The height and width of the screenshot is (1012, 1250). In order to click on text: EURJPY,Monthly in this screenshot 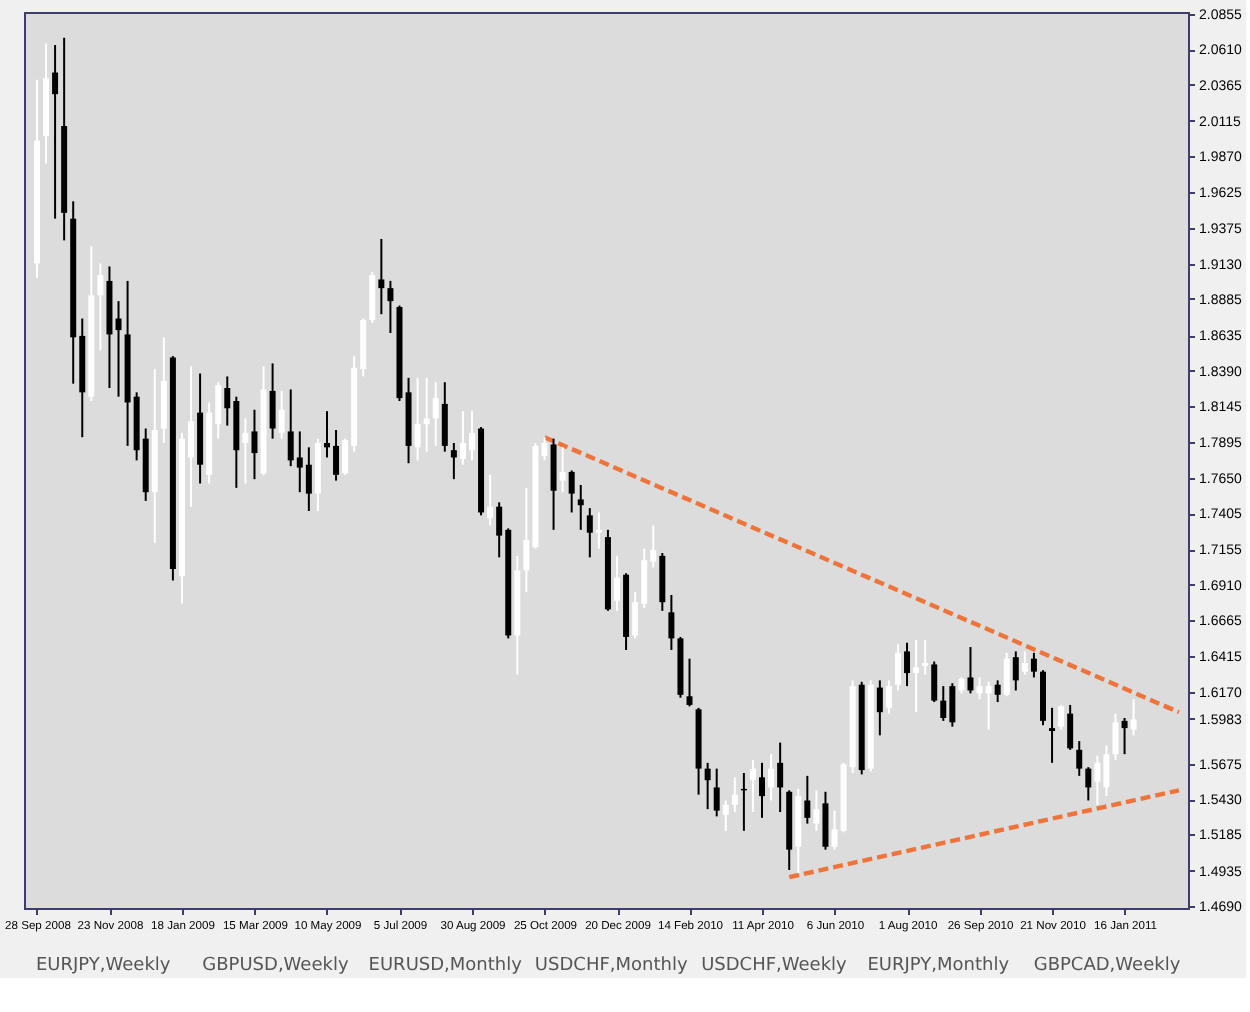, I will do `click(939, 966)`.